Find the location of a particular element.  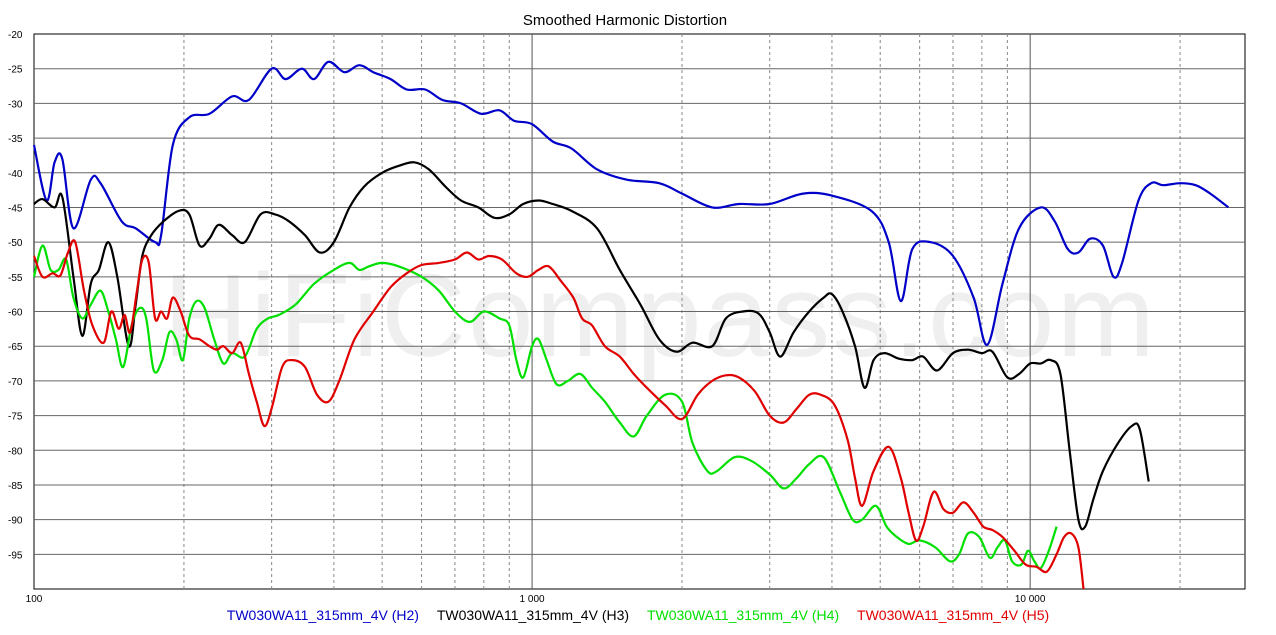

y-tick-label: -35 is located at coordinates (15, 139).